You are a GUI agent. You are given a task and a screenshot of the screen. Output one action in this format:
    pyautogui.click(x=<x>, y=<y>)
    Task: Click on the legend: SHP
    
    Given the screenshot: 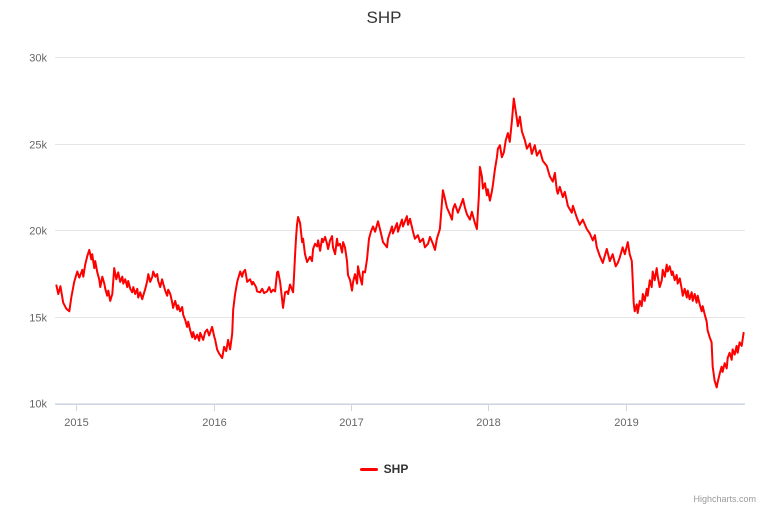 What is the action you would take?
    pyautogui.click(x=384, y=469)
    